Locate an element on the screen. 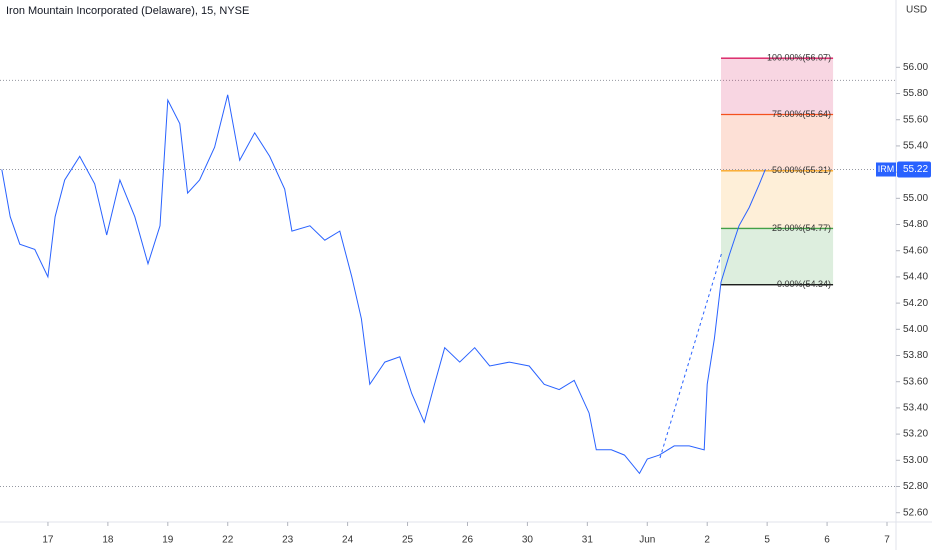  y-tick-label: 53.80 is located at coordinates (915, 355).